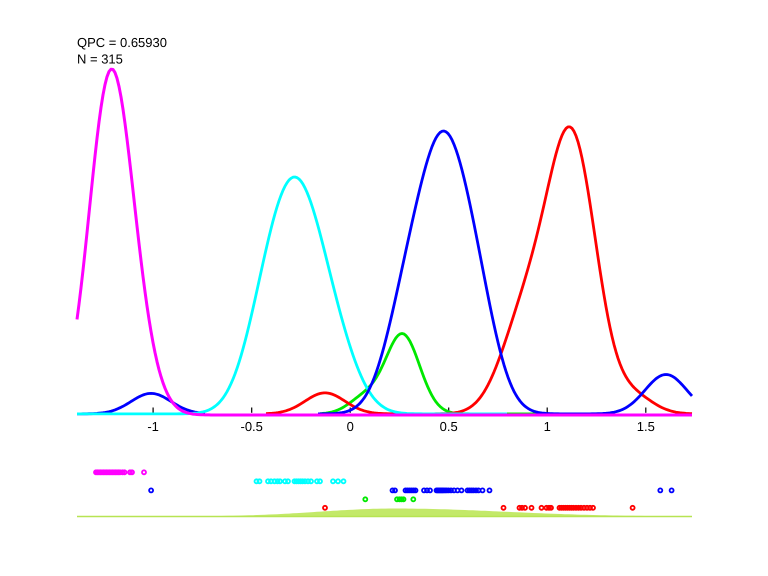 This screenshot has width=768, height=576. What do you see at coordinates (350, 426) in the screenshot?
I see `svg-text: 0` at bounding box center [350, 426].